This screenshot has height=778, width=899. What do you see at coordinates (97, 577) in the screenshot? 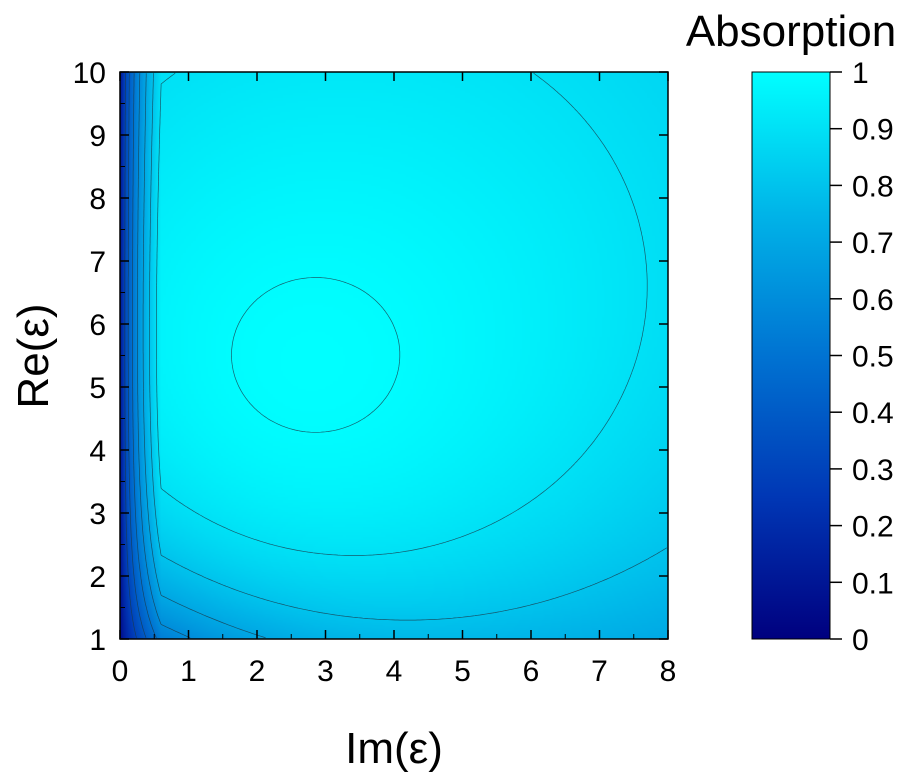
I see `y-tick-label: 2` at bounding box center [97, 577].